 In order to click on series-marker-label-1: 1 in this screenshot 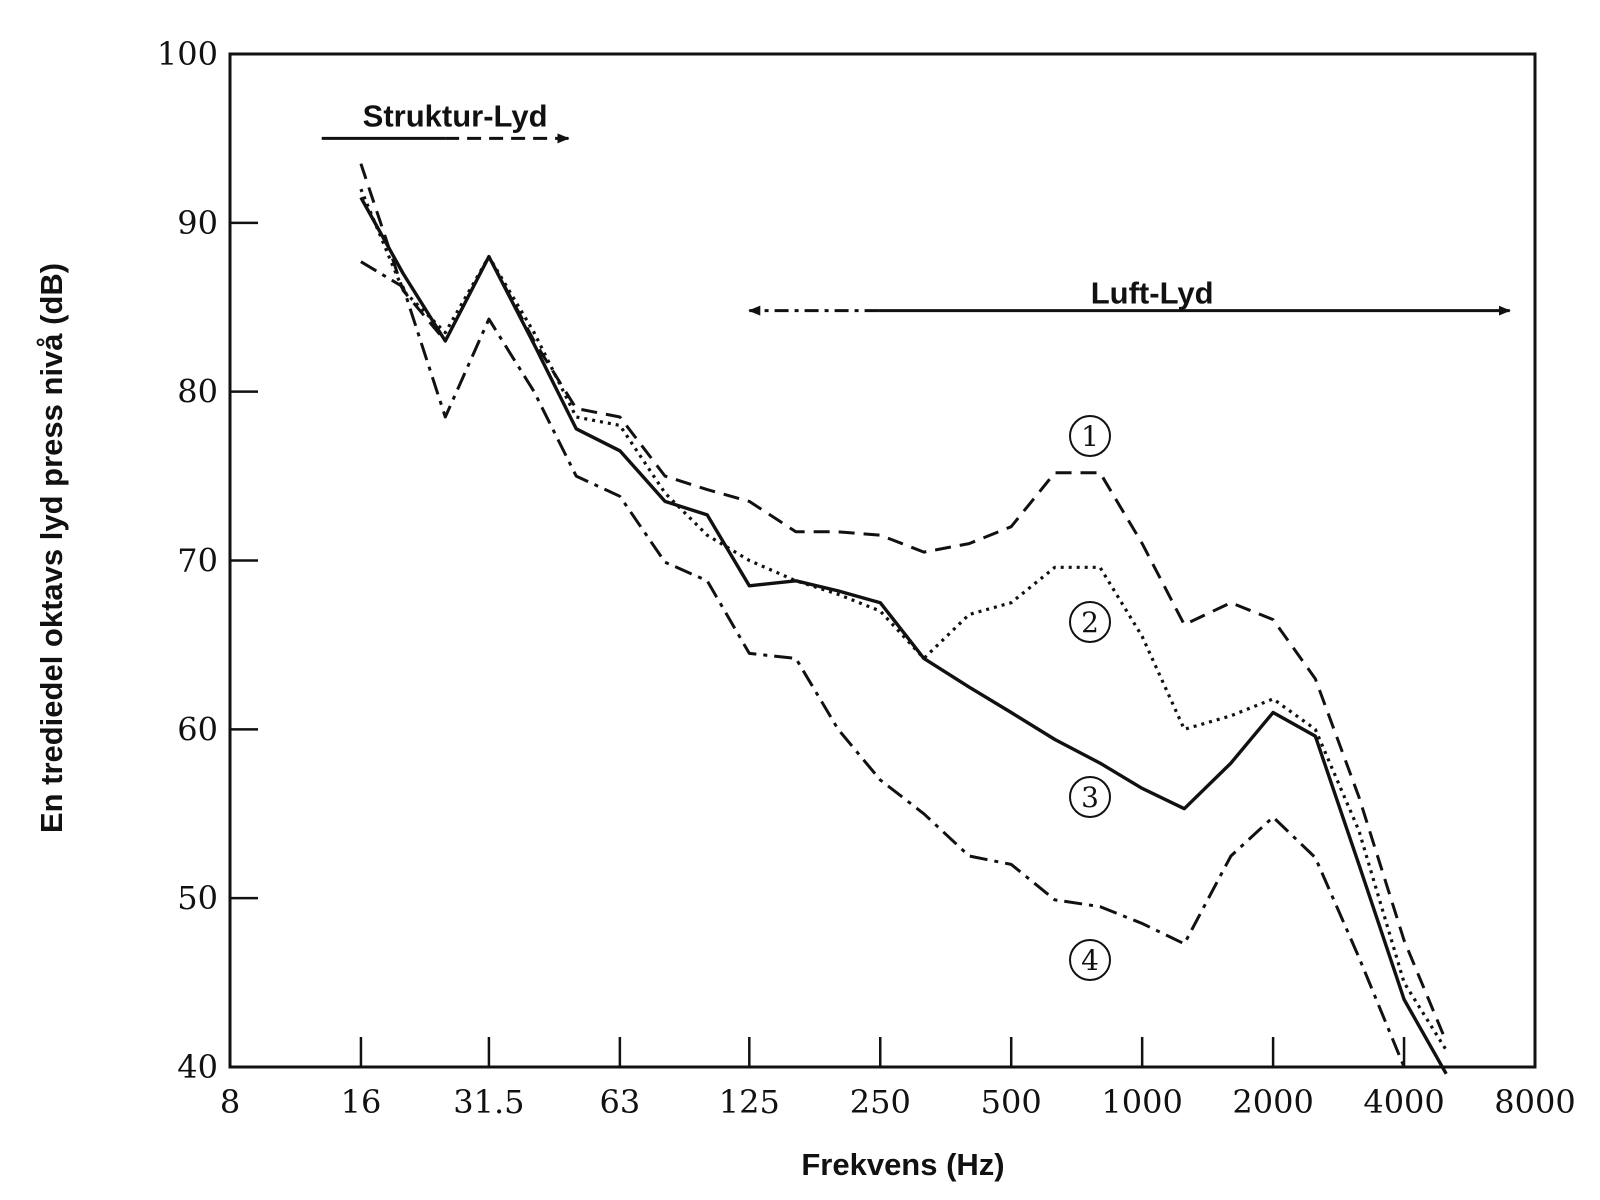, I will do `click(1090, 436)`.